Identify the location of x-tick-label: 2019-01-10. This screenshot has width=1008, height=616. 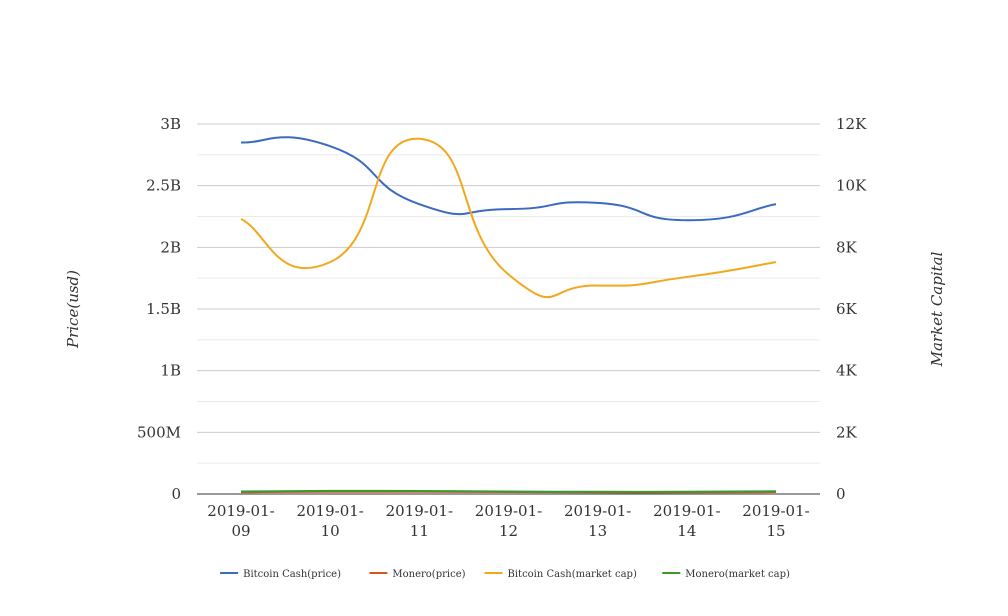
(329, 521).